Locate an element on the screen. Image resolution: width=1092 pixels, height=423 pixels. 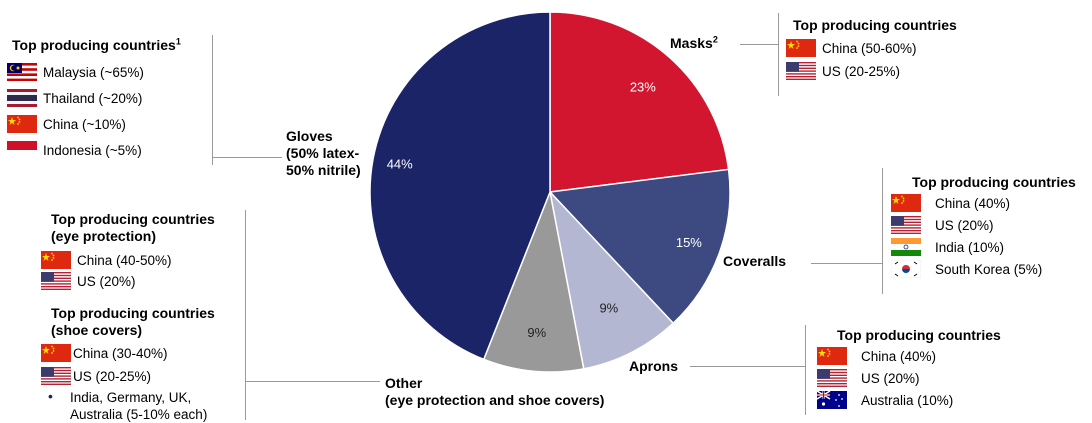
coveralls-country-text: India (10%) is located at coordinates (970, 247).